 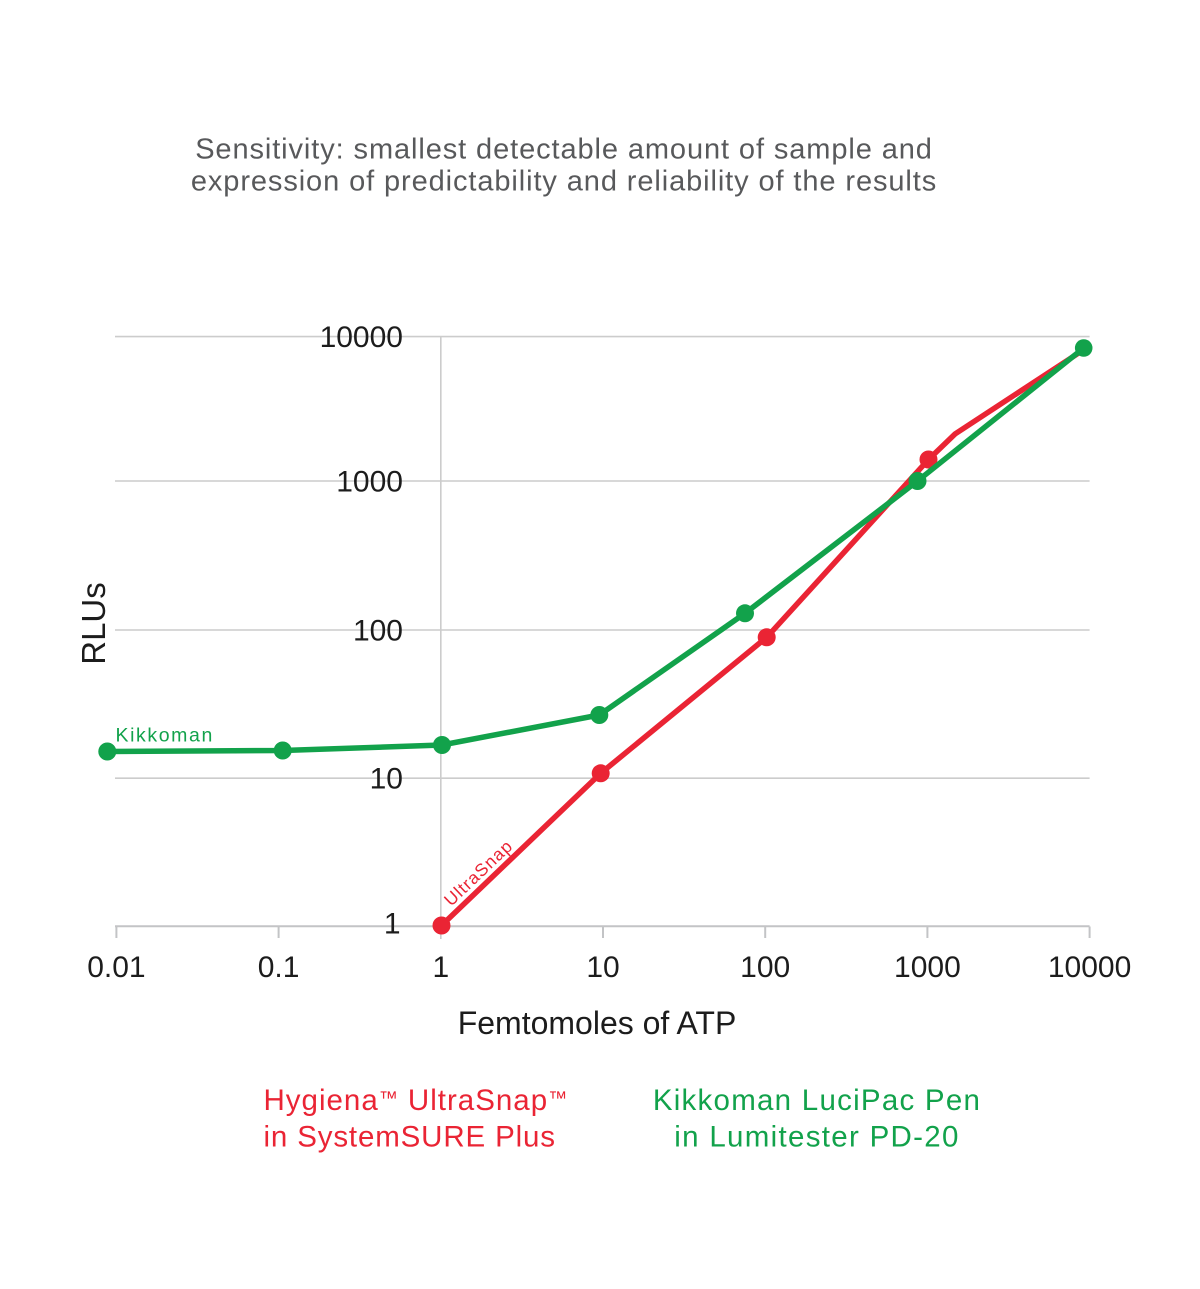 What do you see at coordinates (116, 967) in the screenshot?
I see `svg-text: 0.01` at bounding box center [116, 967].